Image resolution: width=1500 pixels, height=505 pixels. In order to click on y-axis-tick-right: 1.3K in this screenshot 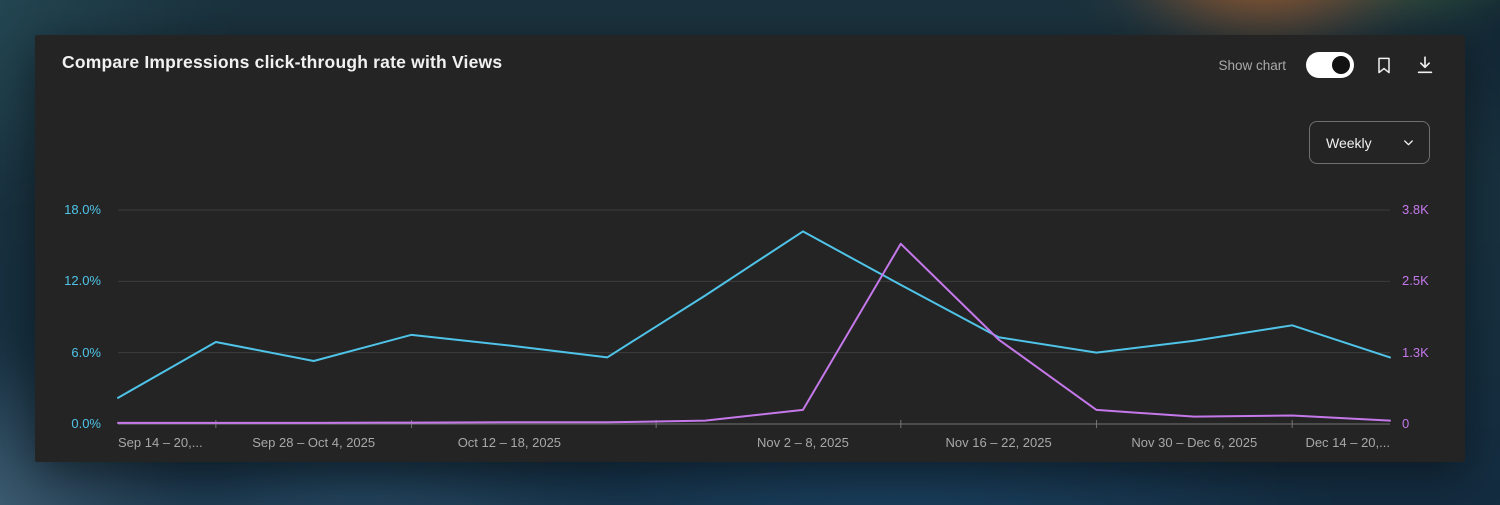, I will do `click(1415, 352)`.